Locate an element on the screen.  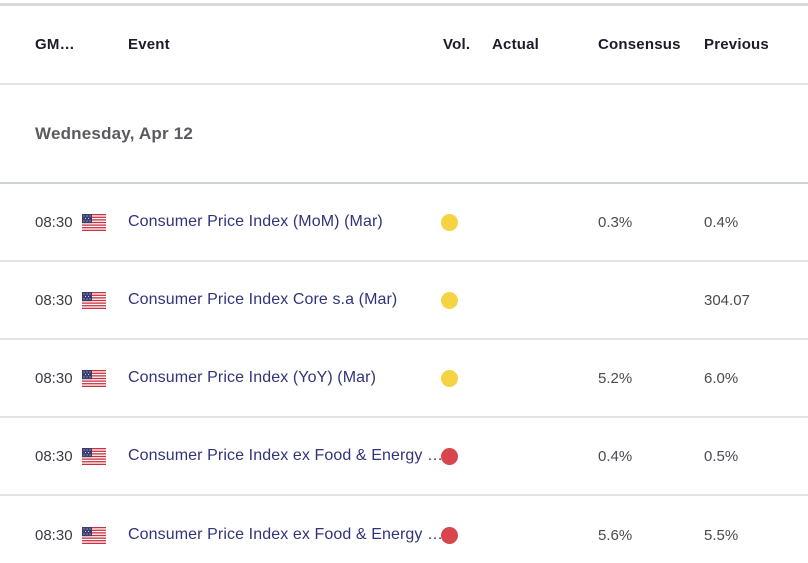
table-top-divider is located at coordinates (404, 4).